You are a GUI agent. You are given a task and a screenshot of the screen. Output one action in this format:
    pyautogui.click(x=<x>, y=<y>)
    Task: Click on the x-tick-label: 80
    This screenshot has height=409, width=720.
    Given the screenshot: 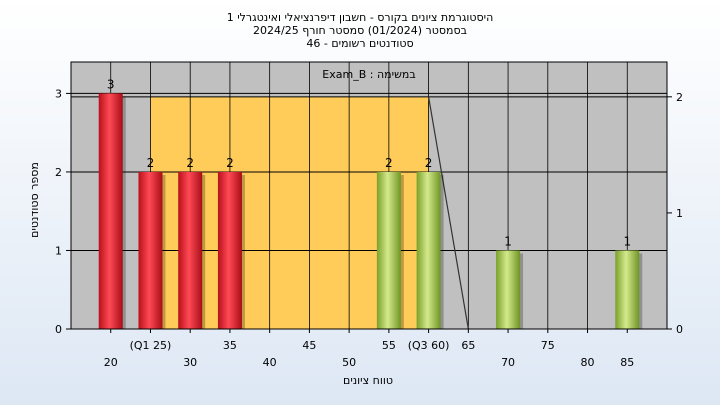 What is the action you would take?
    pyautogui.click(x=588, y=362)
    